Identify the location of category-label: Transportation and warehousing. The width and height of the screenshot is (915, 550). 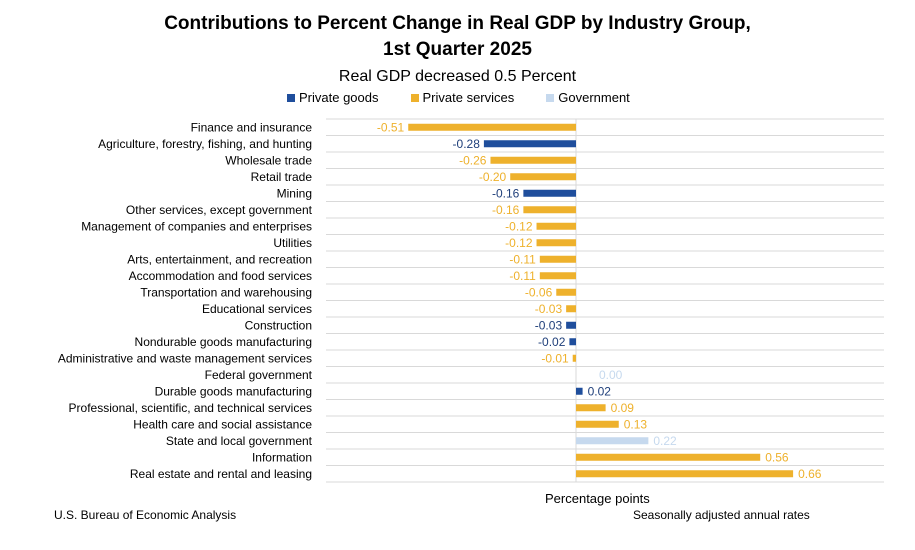
(226, 292).